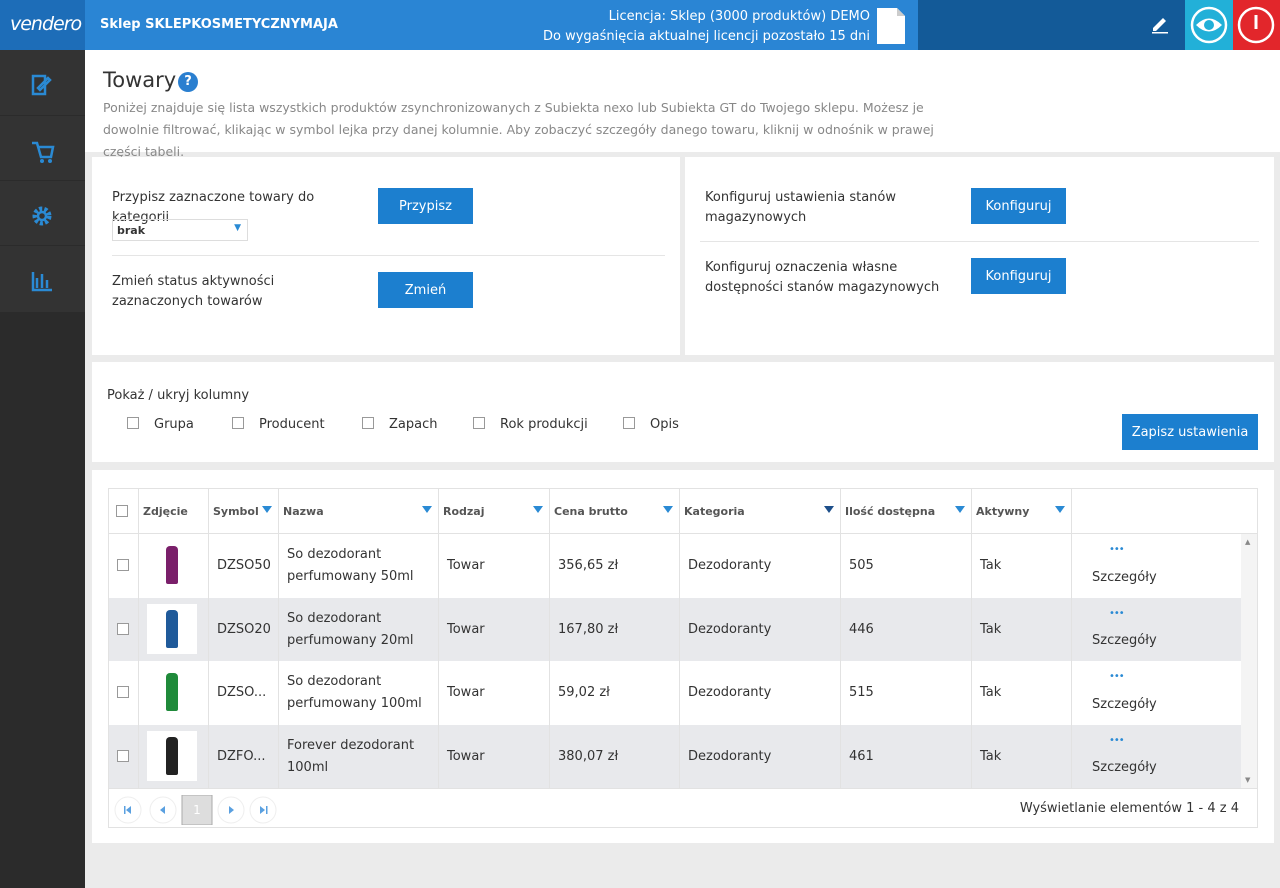  I want to click on current-page: 1, so click(197, 810).